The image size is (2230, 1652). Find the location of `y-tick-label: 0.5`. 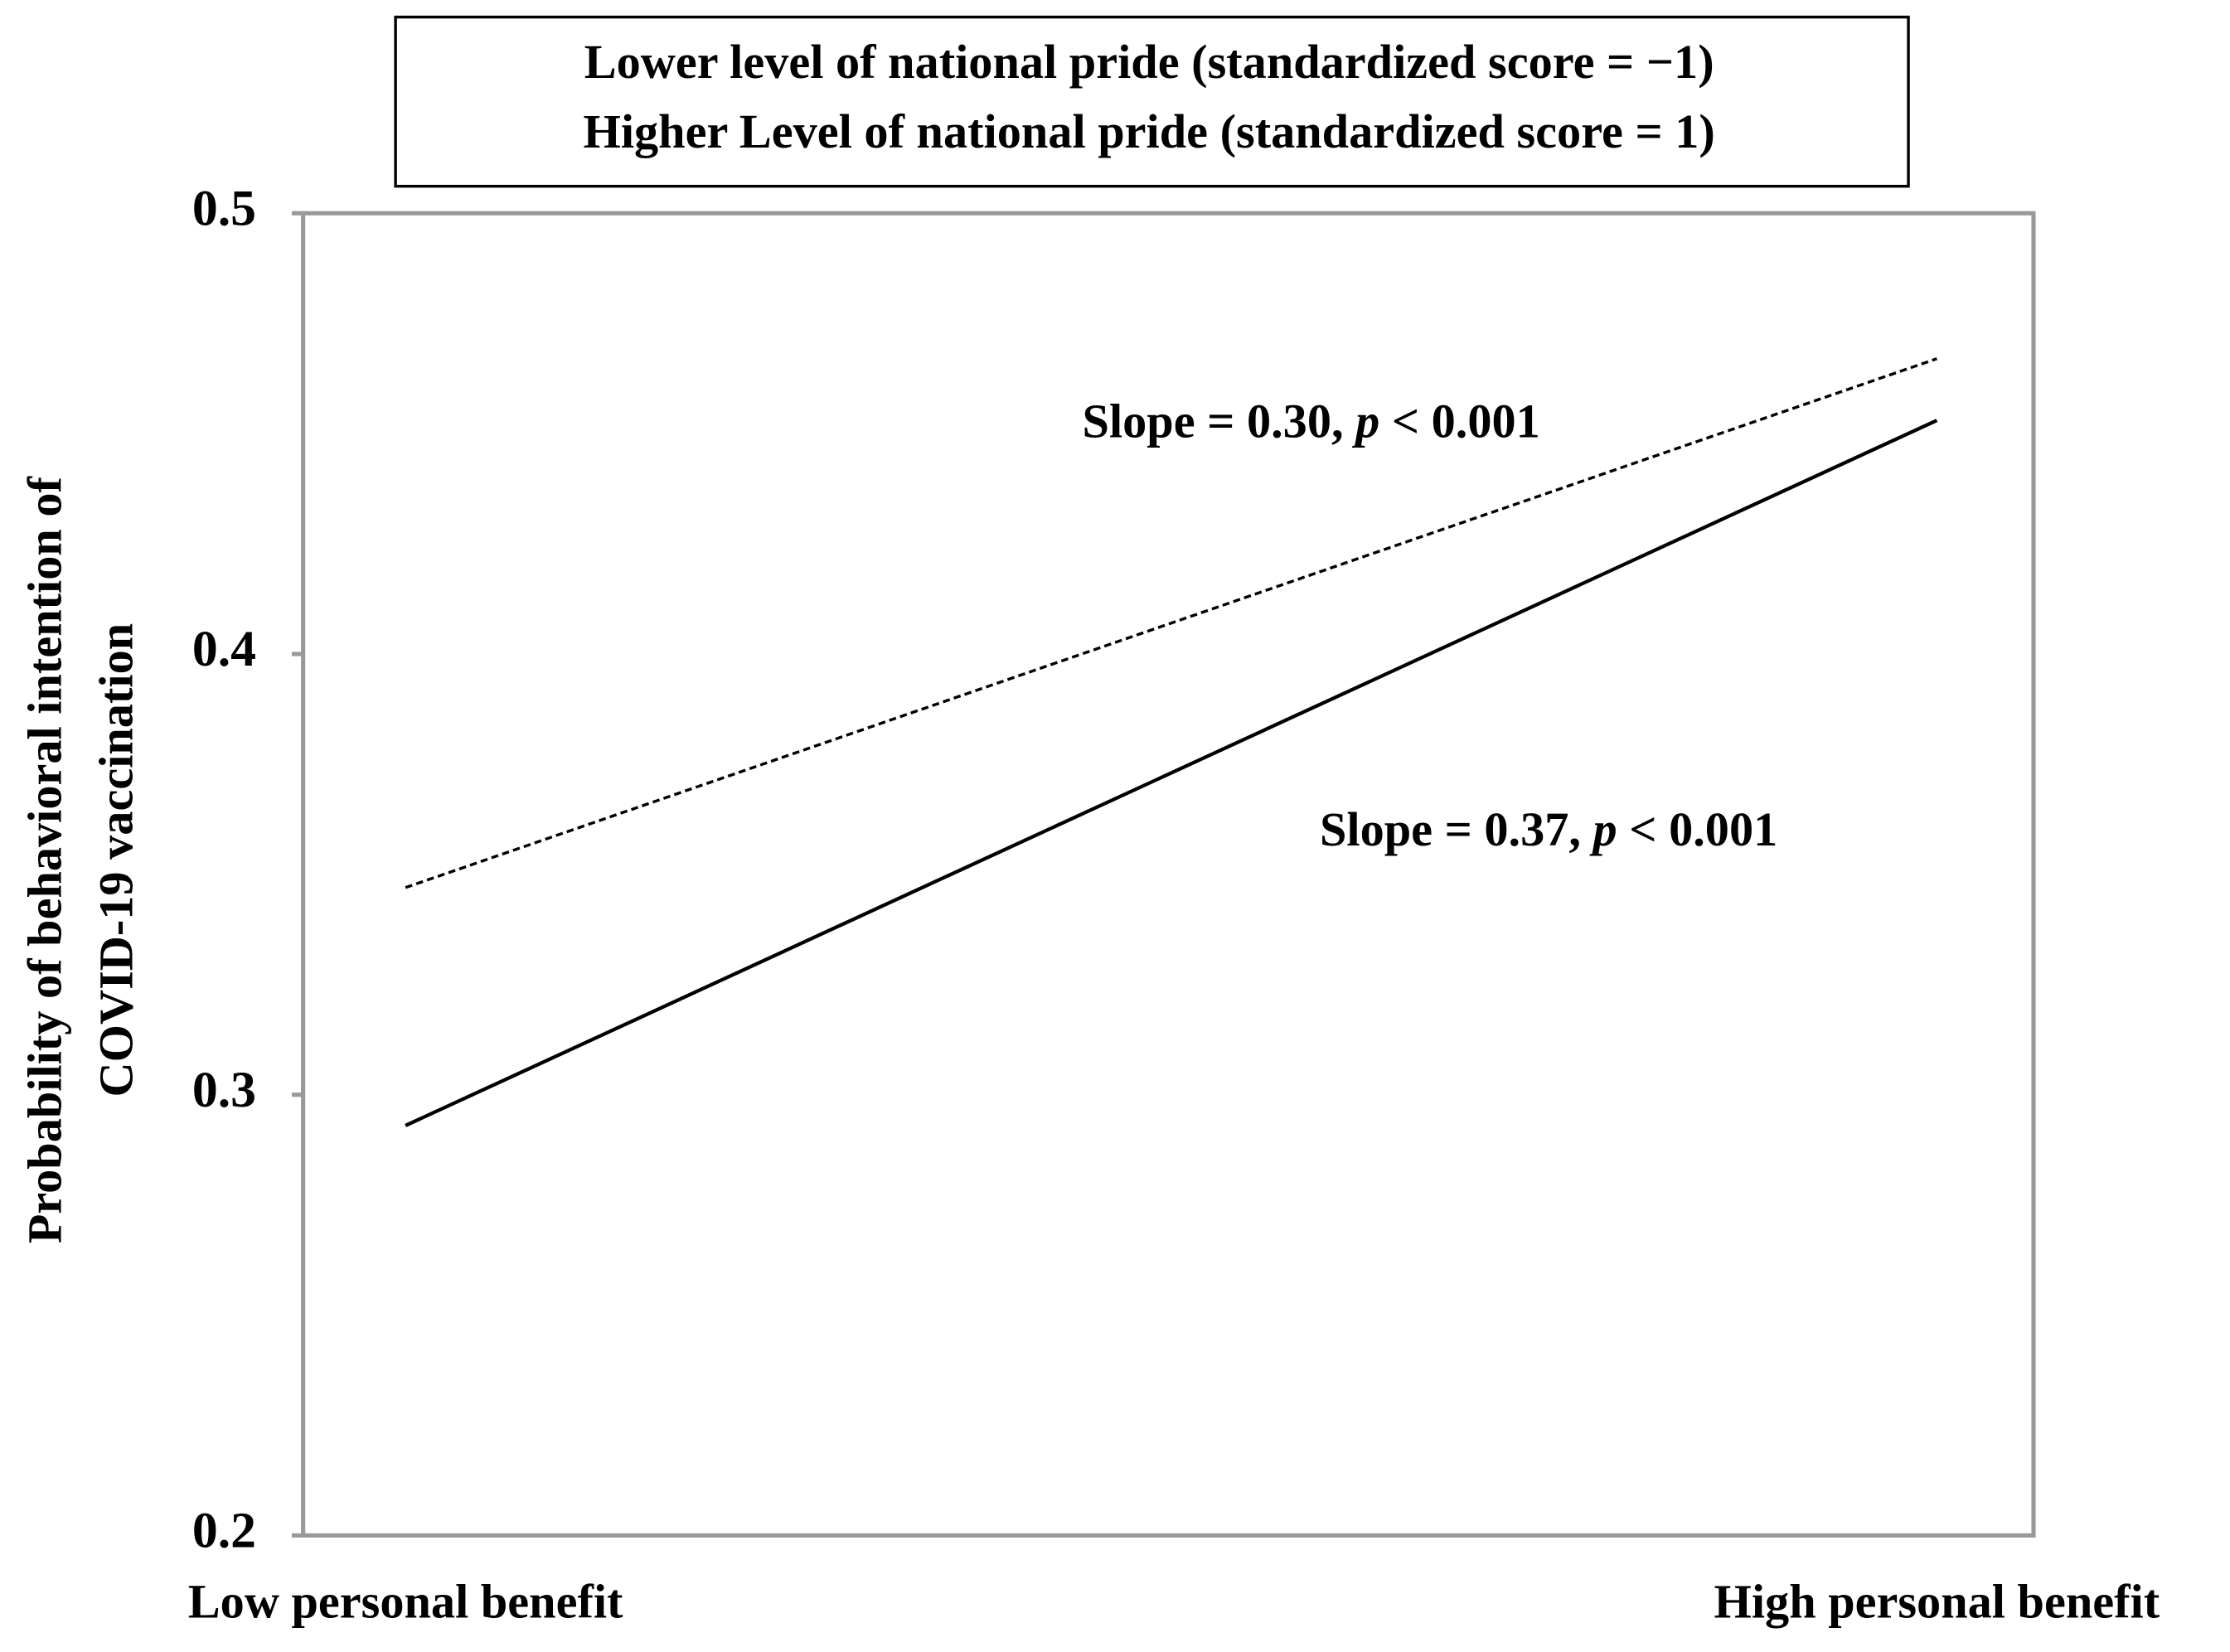

y-tick-label: 0.5 is located at coordinates (224, 208).